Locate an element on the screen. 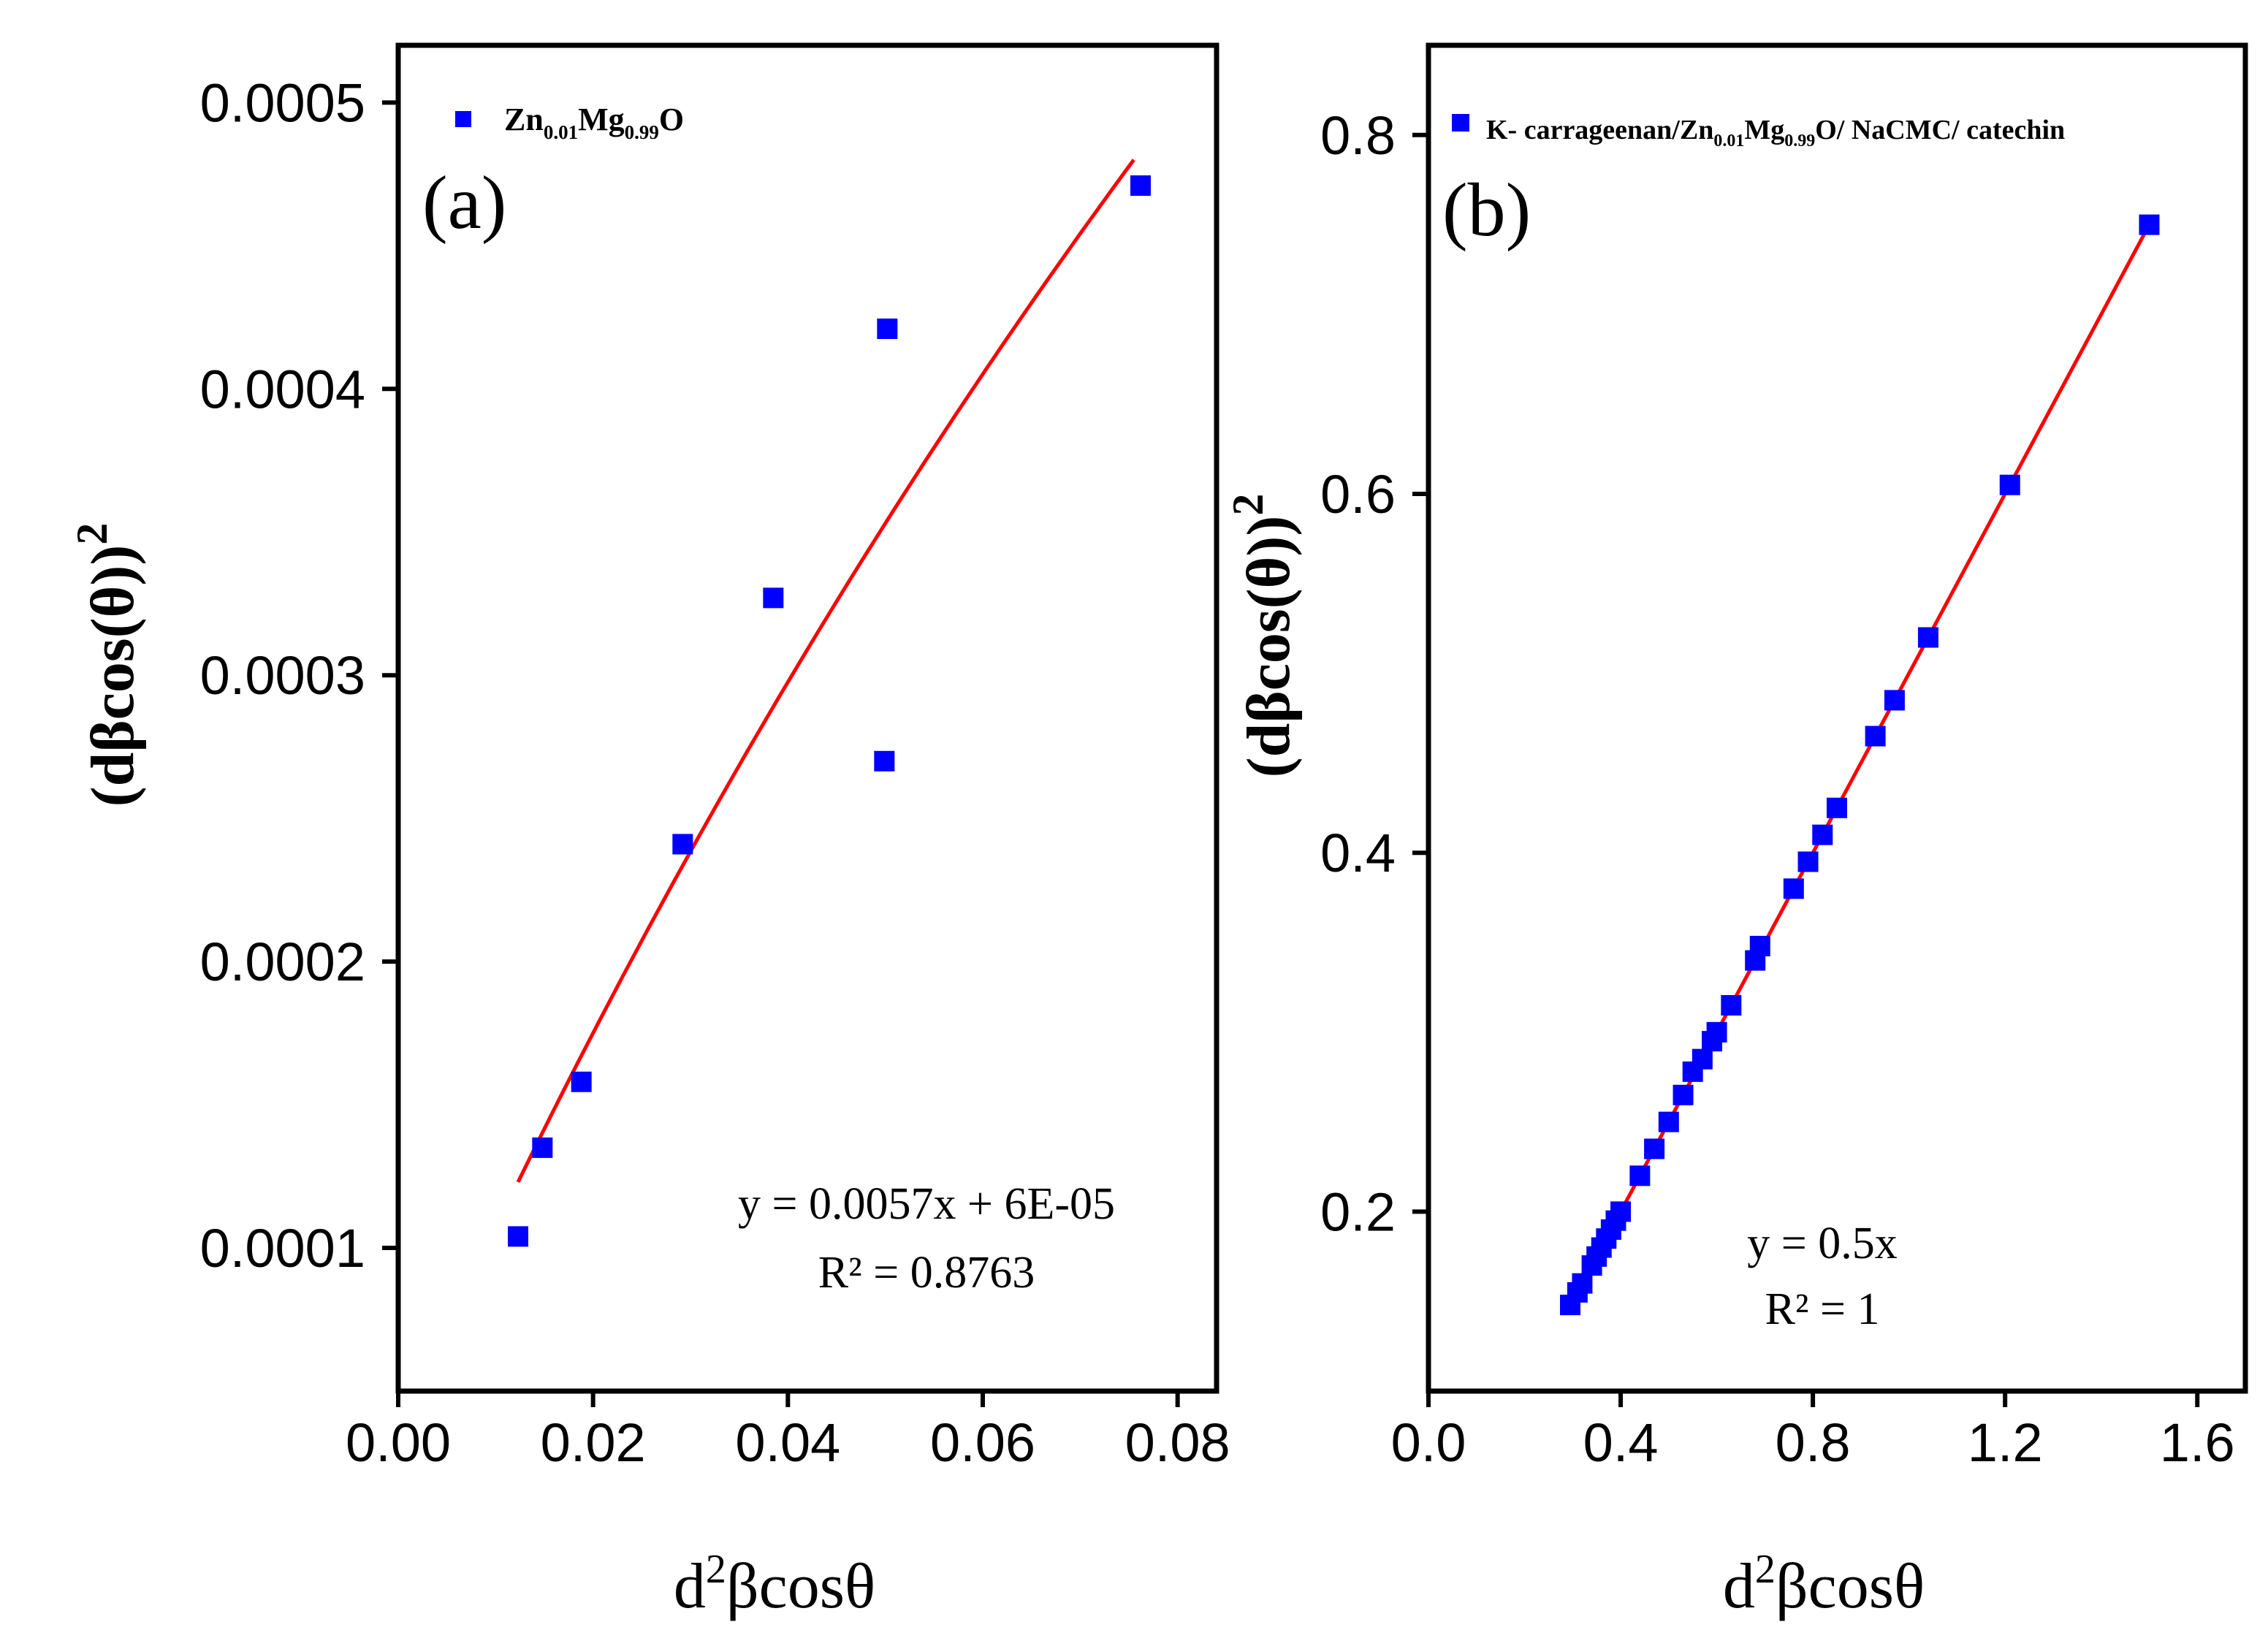  fit-equation-a: y = 0.0057x + 6E-05 is located at coordinates (926, 1204).